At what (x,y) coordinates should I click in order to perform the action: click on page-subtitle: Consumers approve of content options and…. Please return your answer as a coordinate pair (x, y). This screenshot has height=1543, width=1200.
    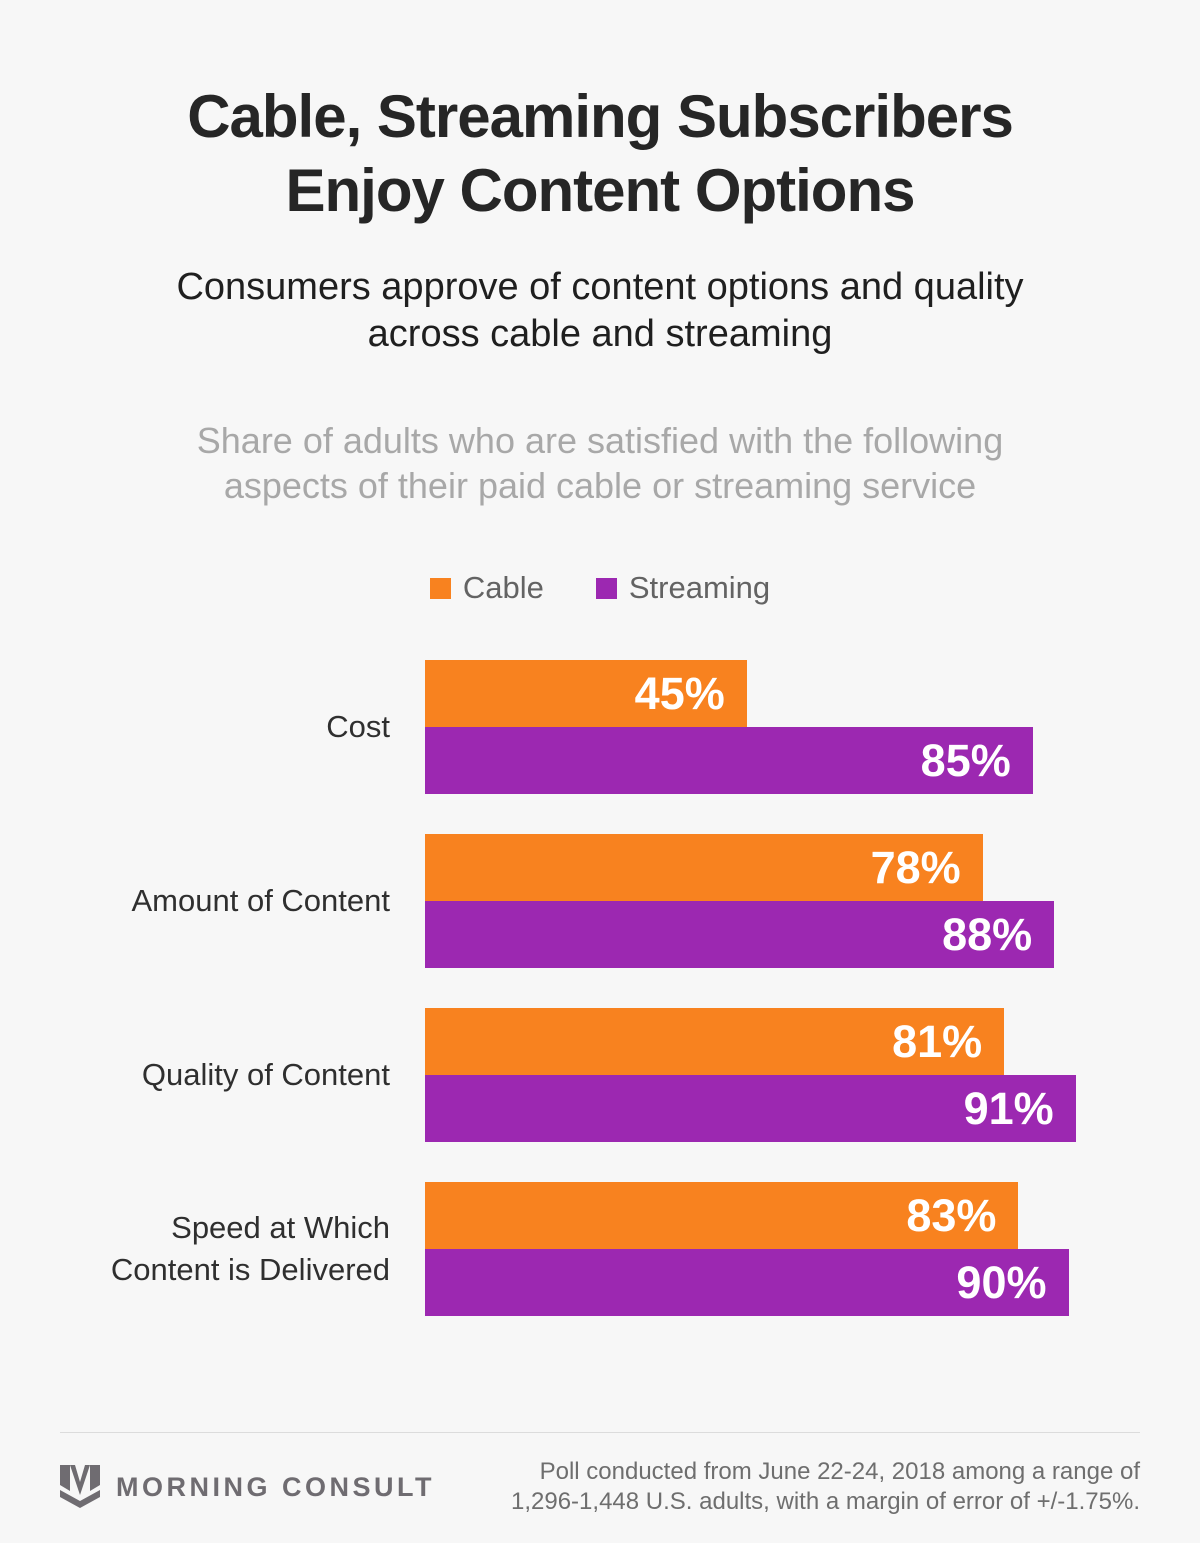
    Looking at the image, I should click on (600, 310).